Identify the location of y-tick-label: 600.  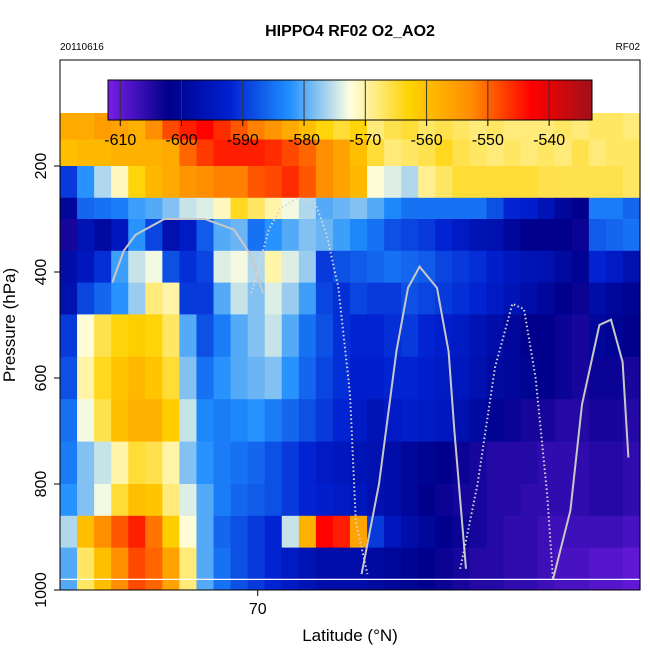
(41, 378).